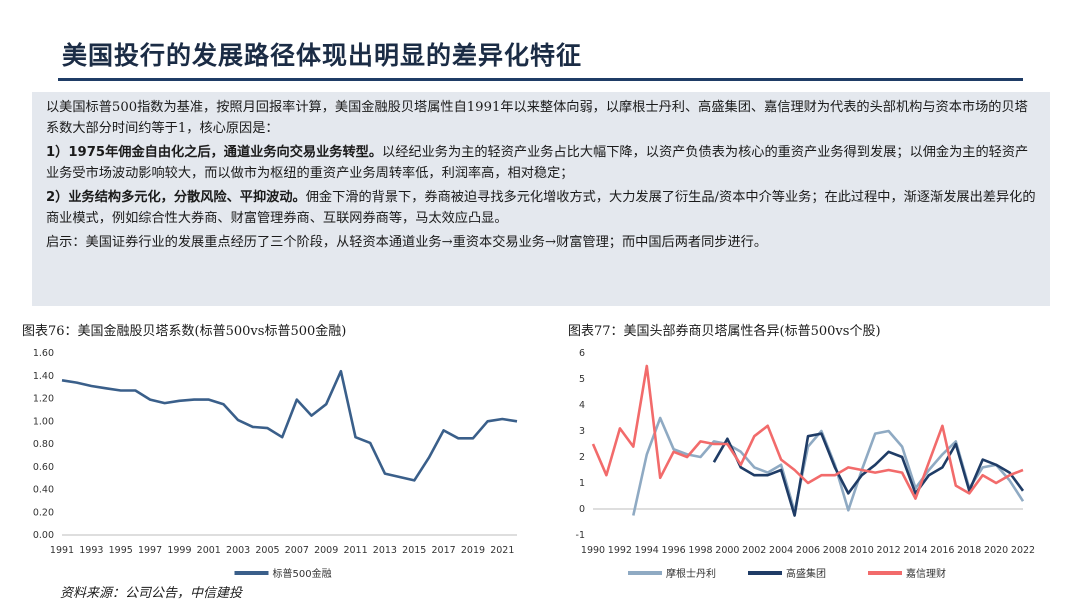  I want to click on y-tick-label: 0, so click(582, 509).